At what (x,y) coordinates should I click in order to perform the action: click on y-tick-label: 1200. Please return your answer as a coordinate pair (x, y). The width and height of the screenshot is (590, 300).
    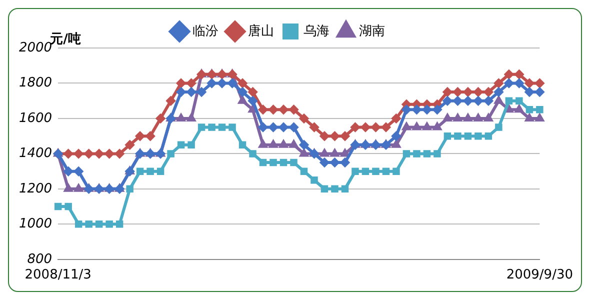
    Looking at the image, I should click on (35, 188).